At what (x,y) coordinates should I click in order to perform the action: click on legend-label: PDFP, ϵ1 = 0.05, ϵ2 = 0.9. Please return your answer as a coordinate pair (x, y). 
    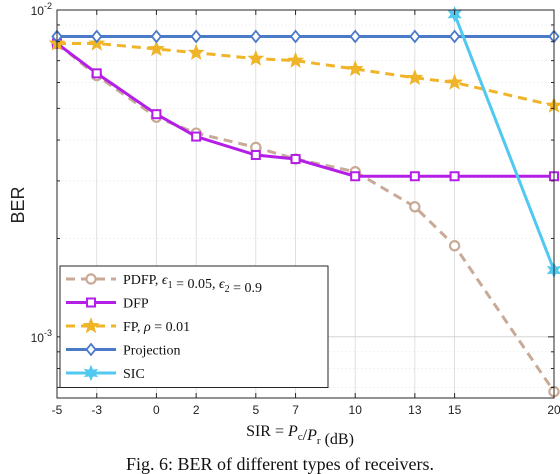
    Looking at the image, I should click on (192, 284).